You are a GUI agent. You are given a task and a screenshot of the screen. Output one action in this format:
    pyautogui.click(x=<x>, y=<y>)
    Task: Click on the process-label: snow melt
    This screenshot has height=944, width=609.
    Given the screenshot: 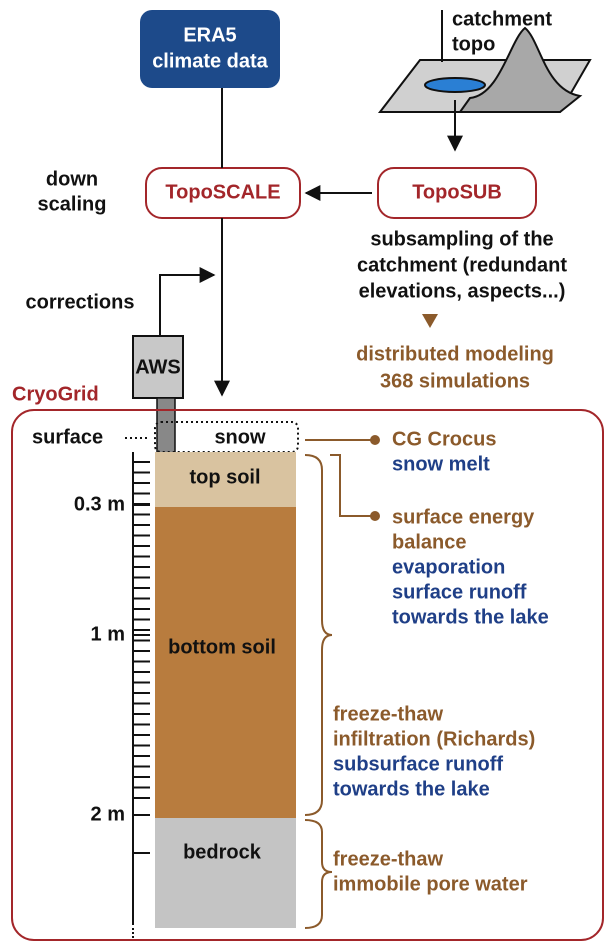 What is the action you would take?
    pyautogui.click(x=441, y=464)
    